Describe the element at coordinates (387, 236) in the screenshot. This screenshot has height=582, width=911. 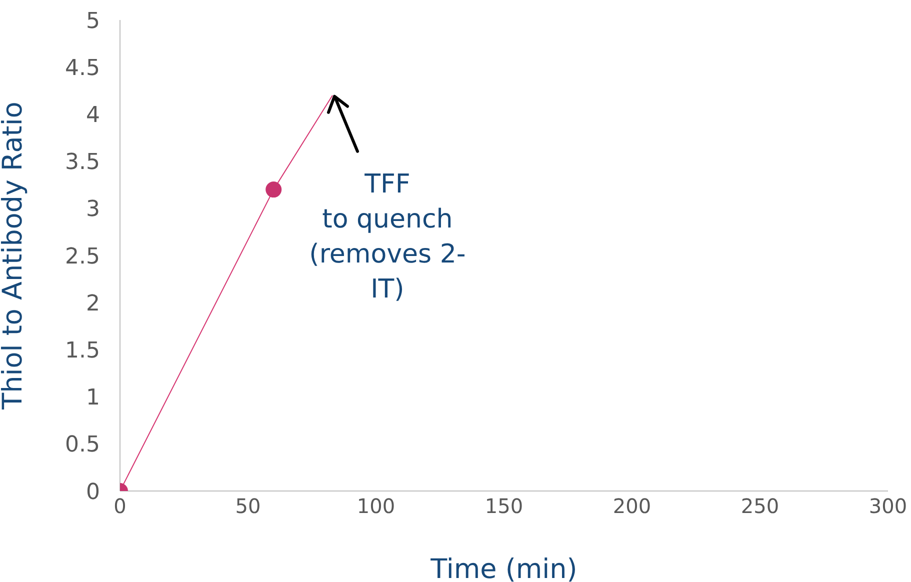
I see `annotation: TFF to quench (removes 2- IT)` at that location.